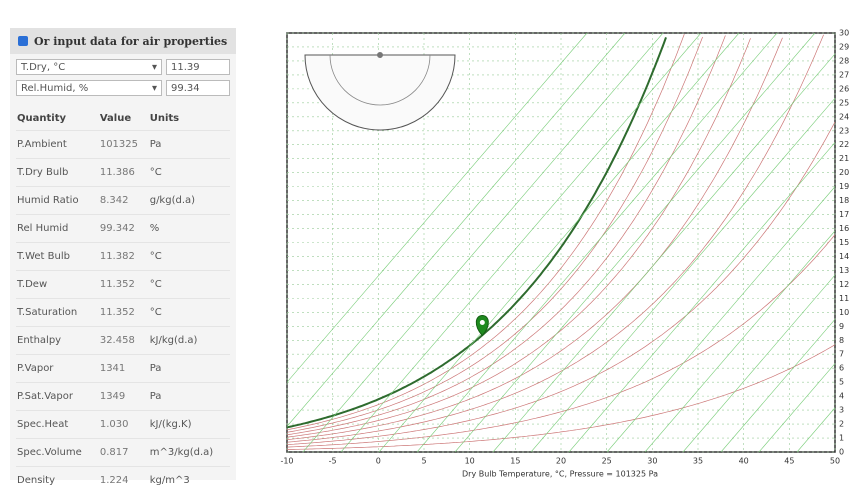  What do you see at coordinates (841, 326) in the screenshot?
I see `y-tick-label: 9` at bounding box center [841, 326].